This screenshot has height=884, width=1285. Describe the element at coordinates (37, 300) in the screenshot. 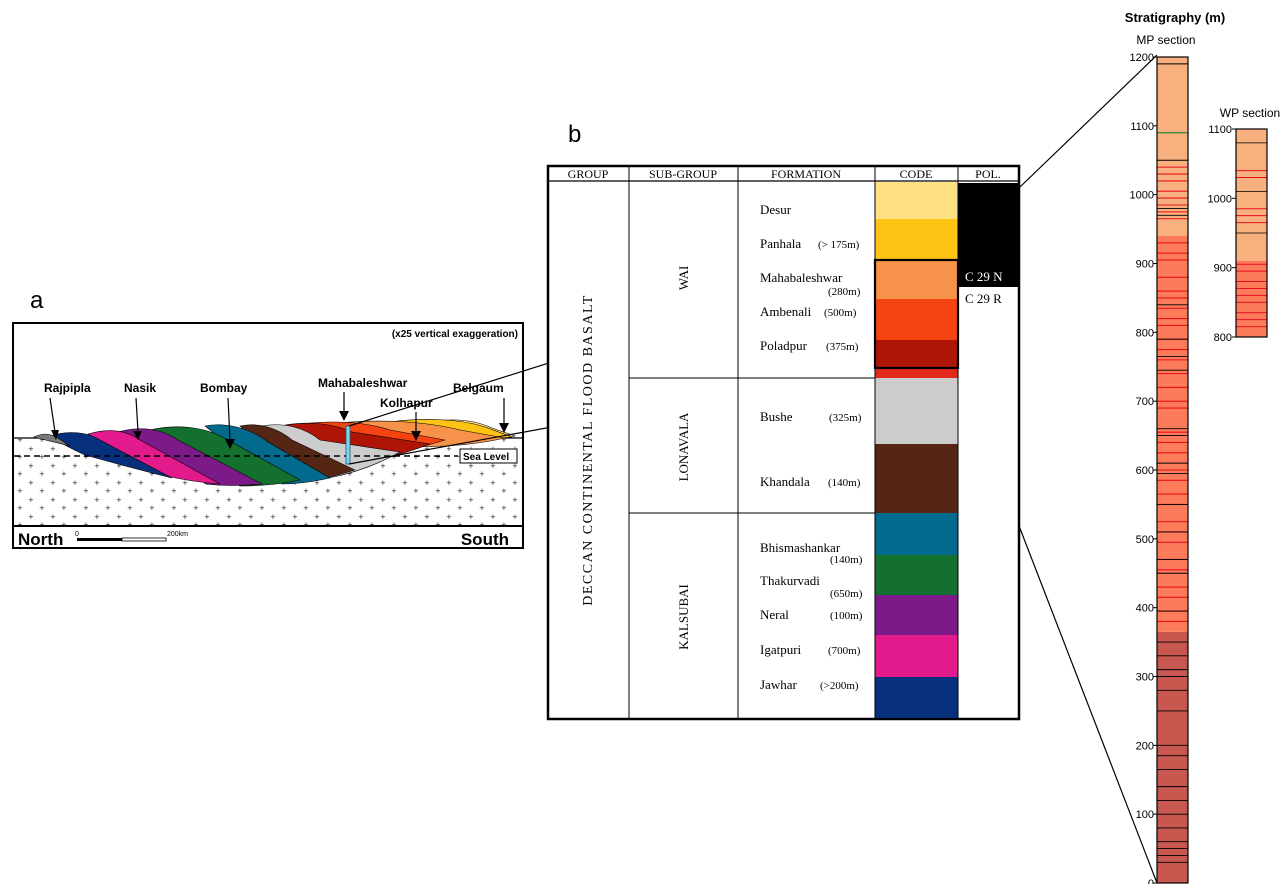

I see `panel-a-letter: a` at that location.